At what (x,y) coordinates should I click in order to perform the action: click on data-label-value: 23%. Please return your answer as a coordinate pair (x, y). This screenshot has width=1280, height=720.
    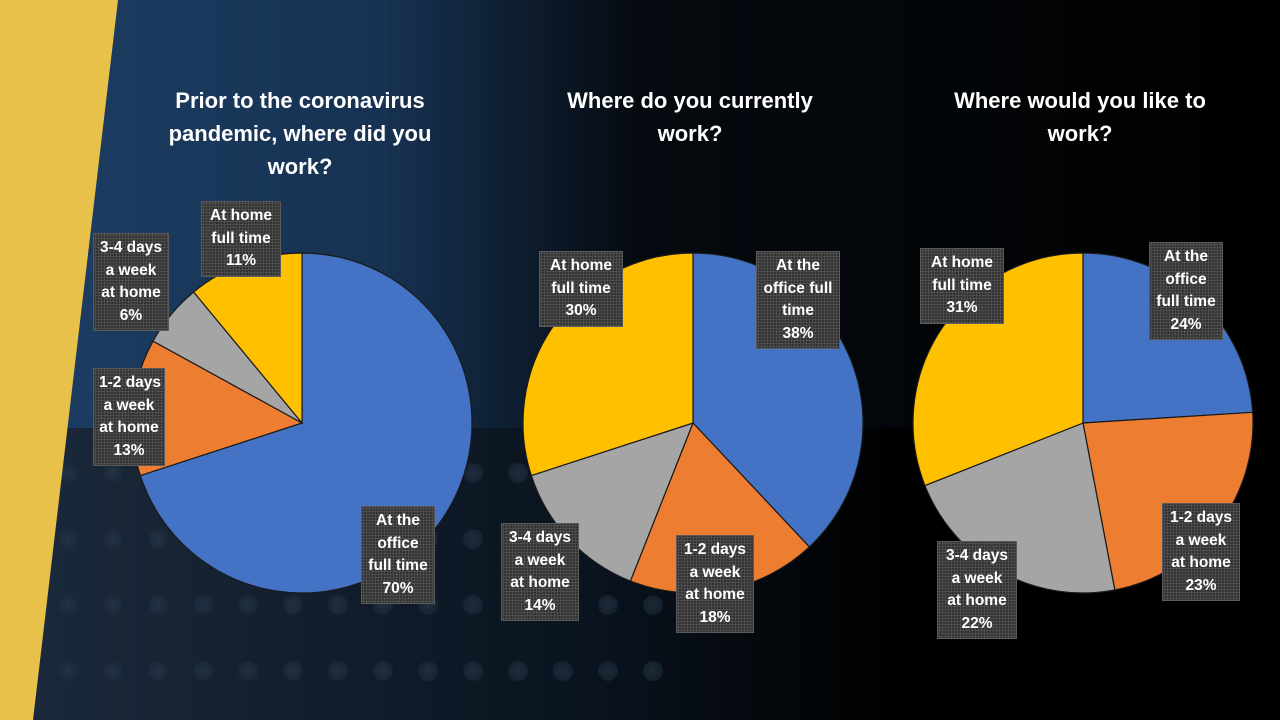
    Looking at the image, I should click on (1201, 585).